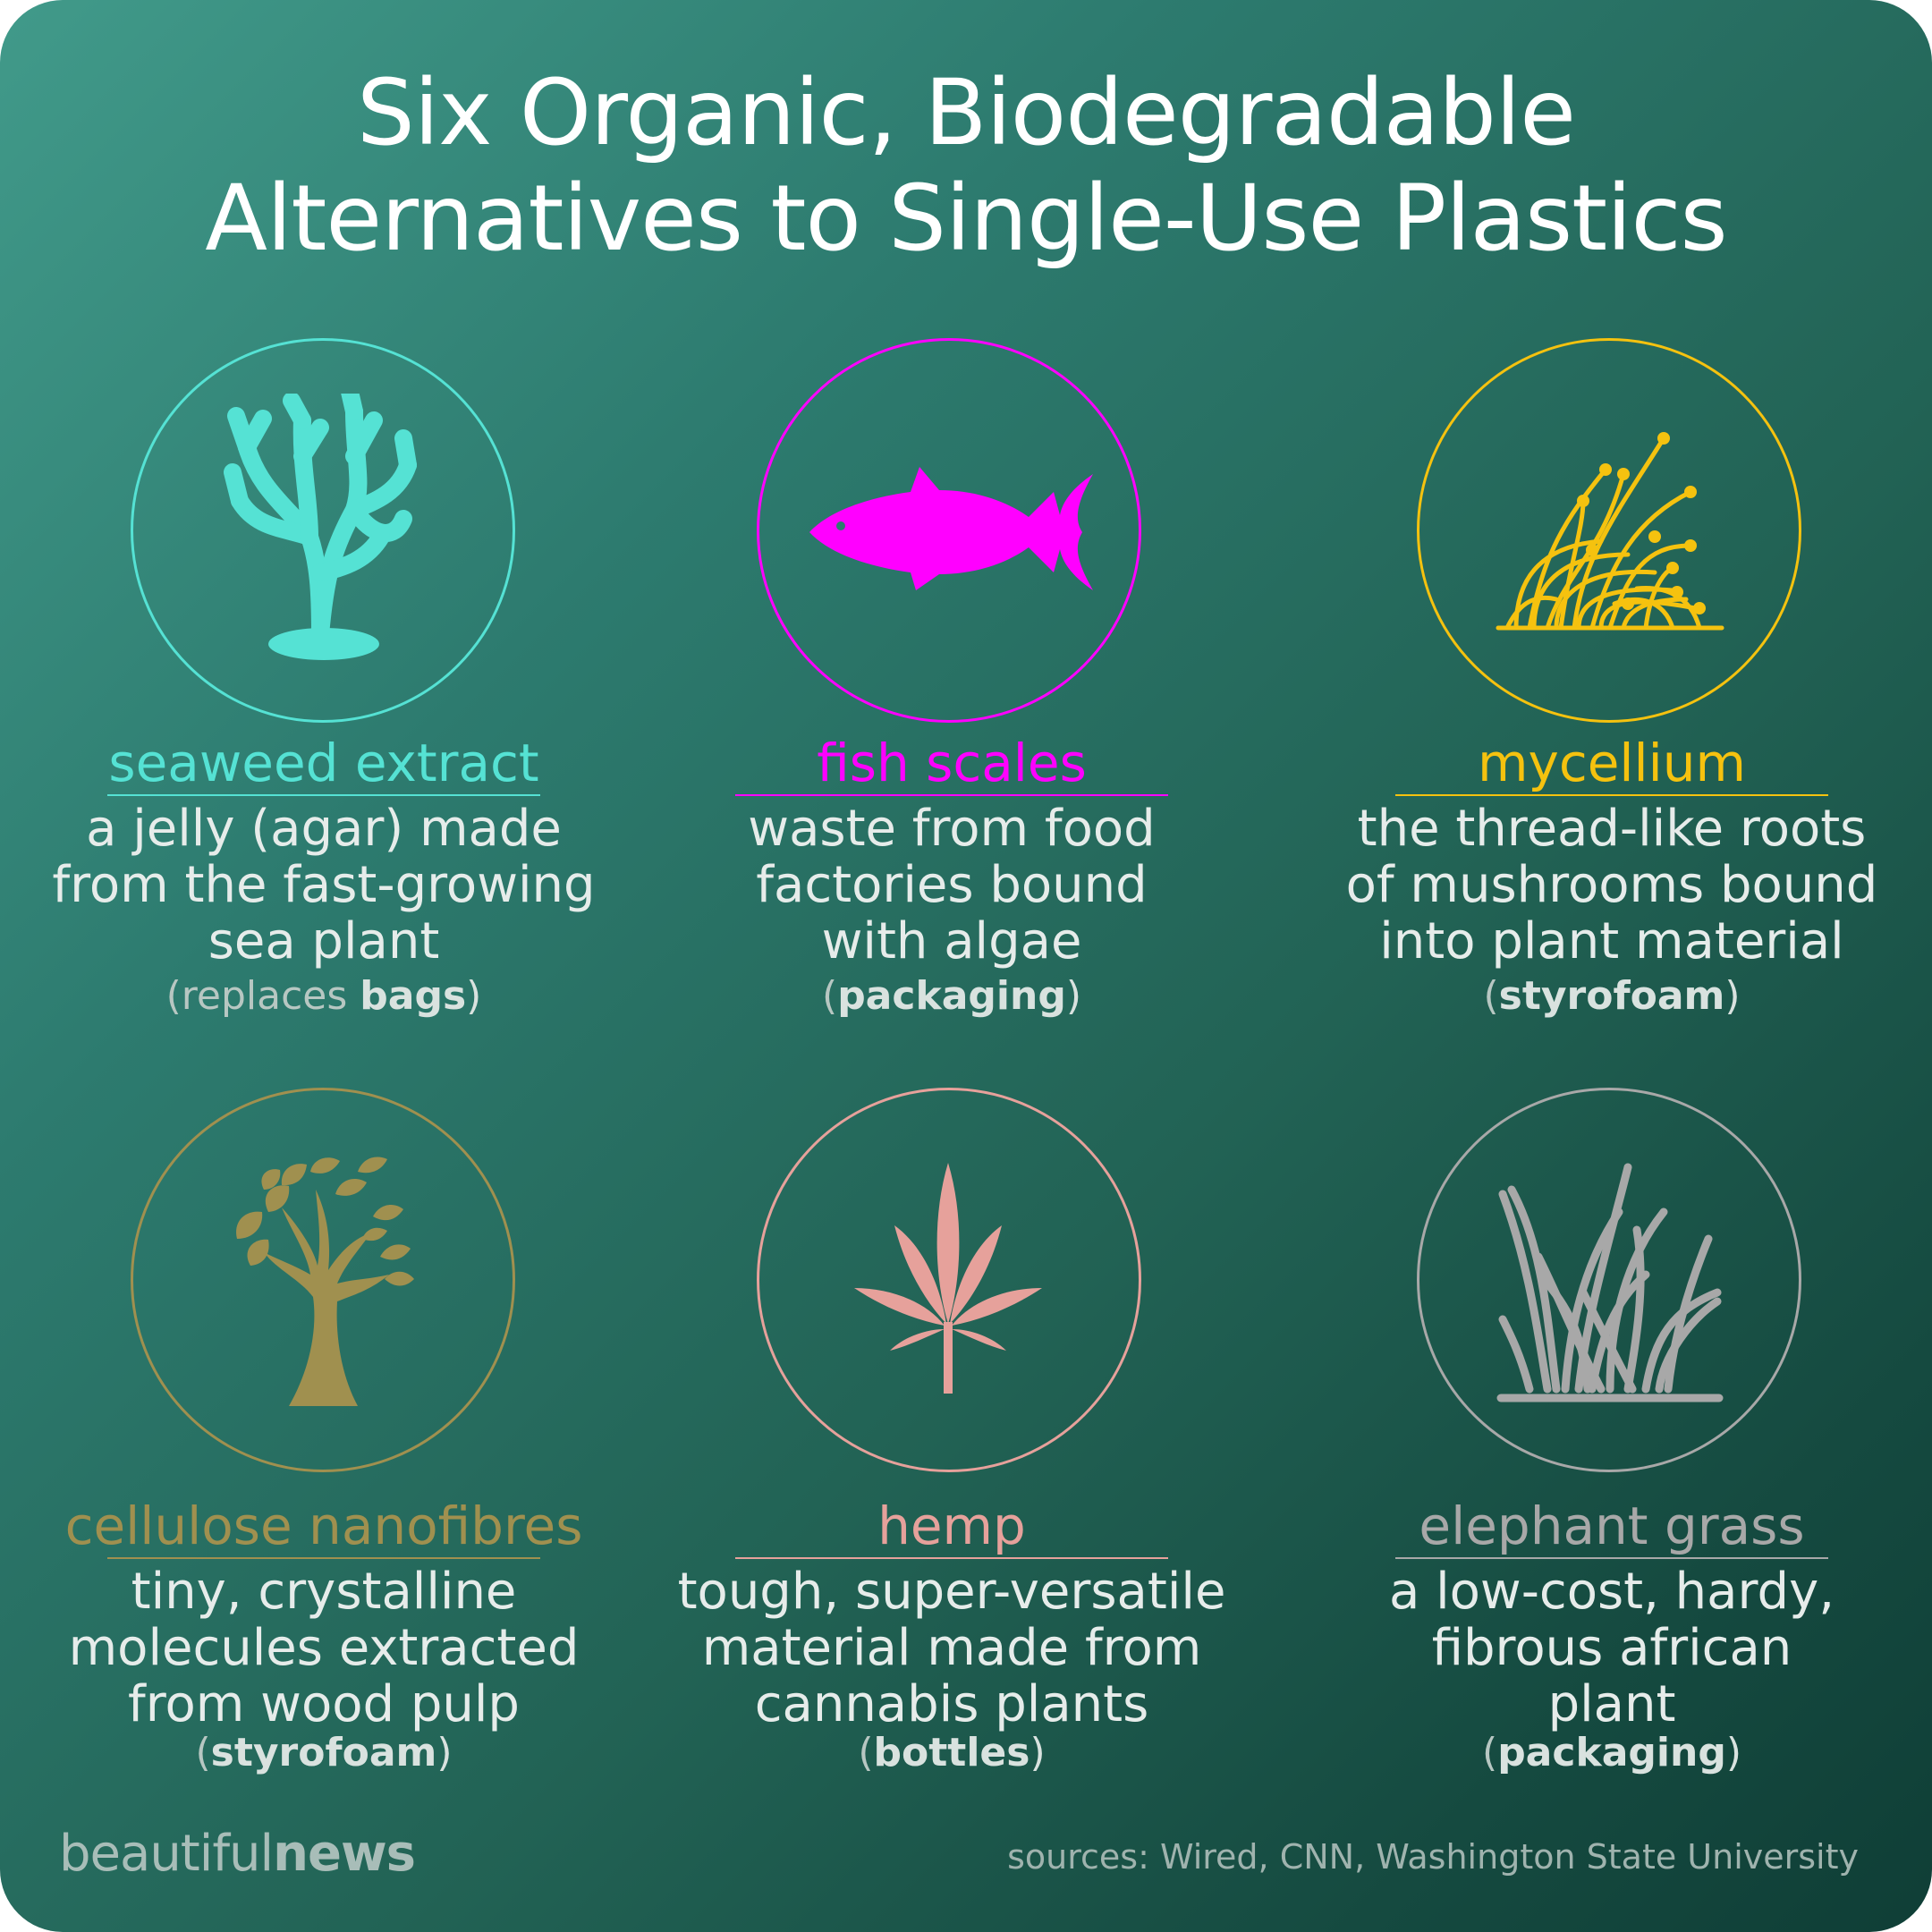  I want to click on desc-line: into plant material, so click(1611, 941).